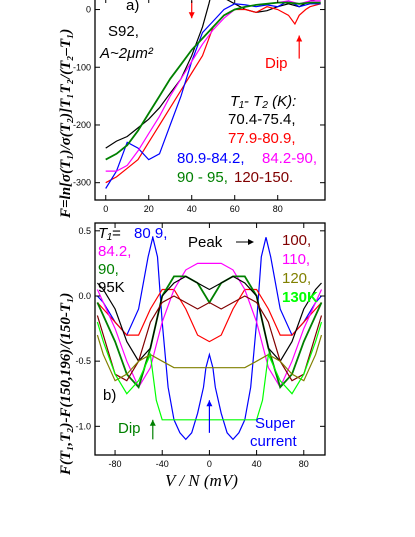  I want to click on panel-b-legend-left-entry-3: 95K, so click(111, 287).